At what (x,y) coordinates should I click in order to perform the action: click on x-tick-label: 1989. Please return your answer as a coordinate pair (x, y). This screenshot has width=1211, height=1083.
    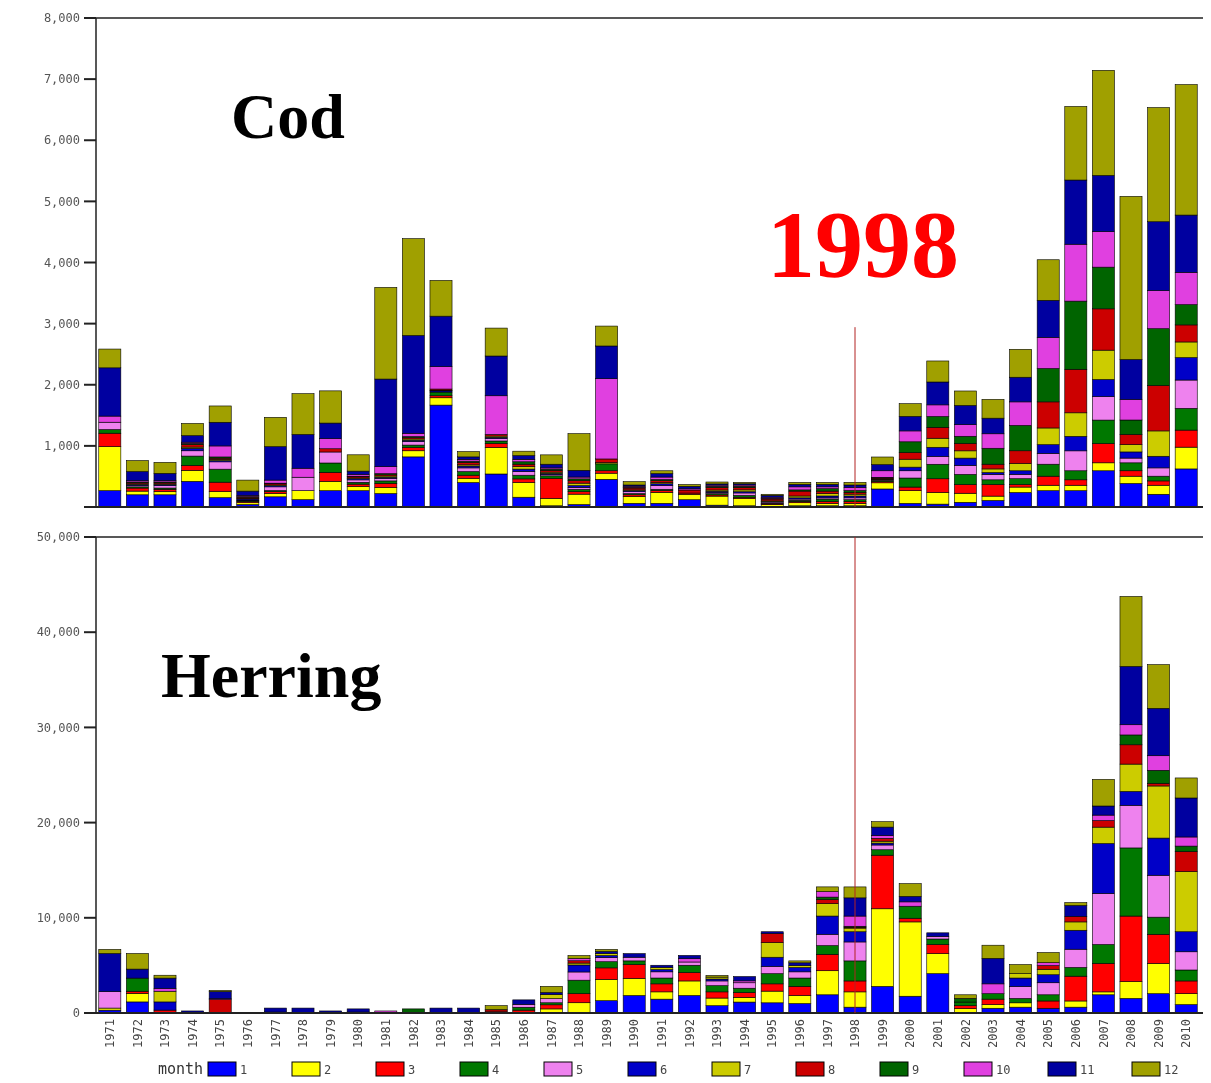
    Looking at the image, I should click on (606, 1033).